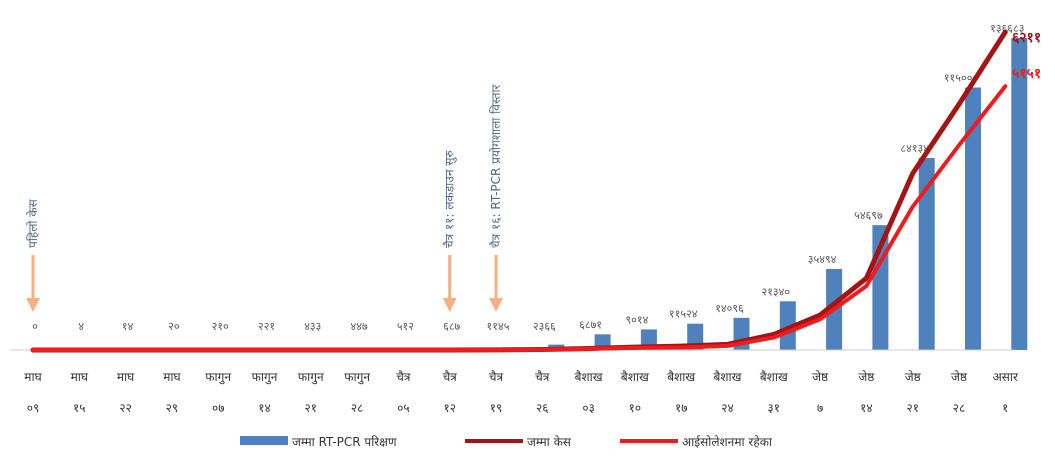 This screenshot has width=1055, height=457. Describe the element at coordinates (1007, 28) in the screenshot. I see `bar-value-label: १३६६८३` at that location.